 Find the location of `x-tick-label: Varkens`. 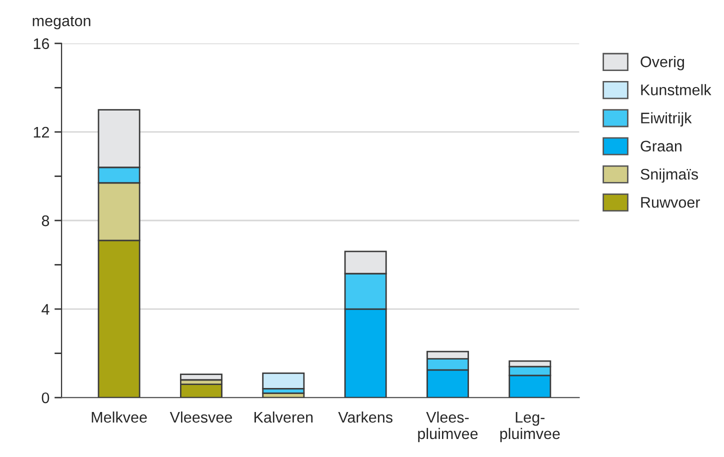

x-tick-label: Varkens is located at coordinates (365, 417).